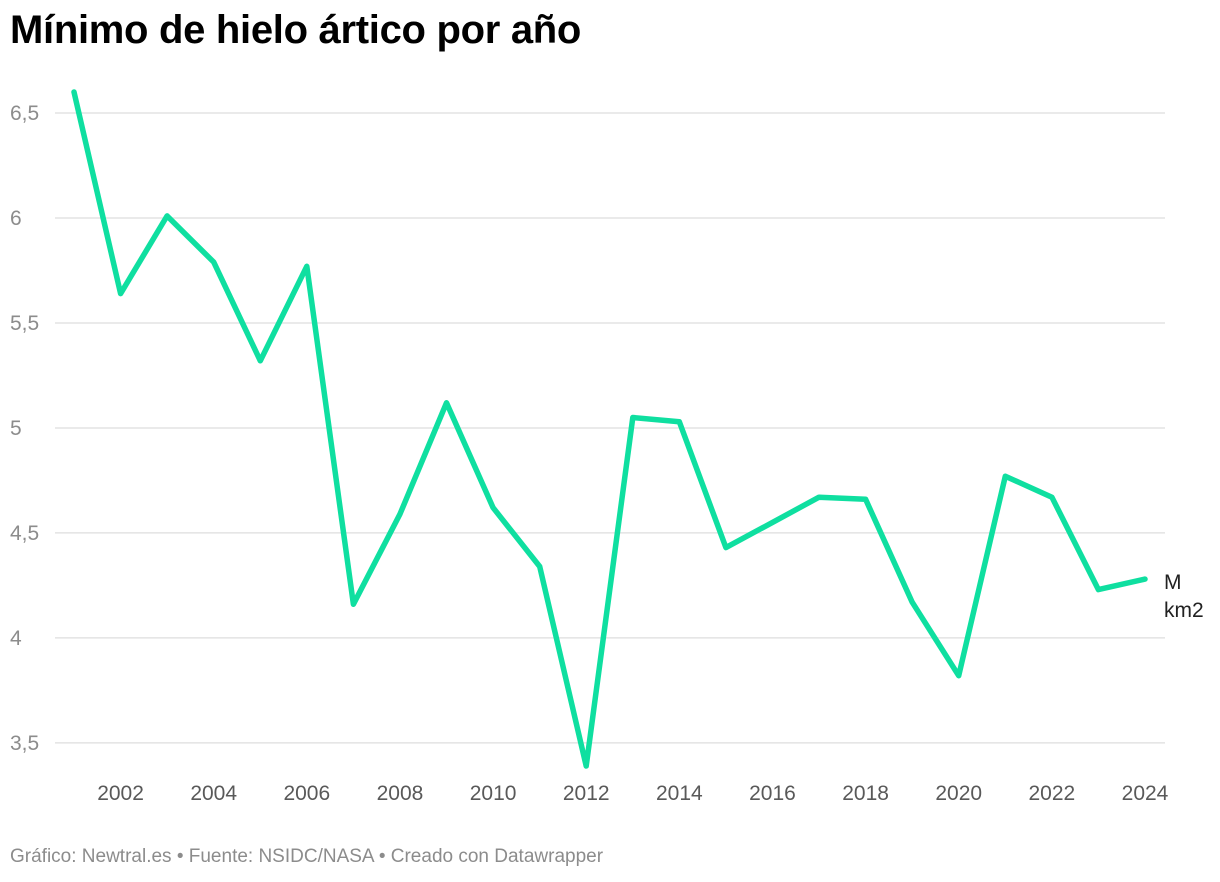  Describe the element at coordinates (772, 793) in the screenshot. I see `x-tick-label: 2016` at that location.